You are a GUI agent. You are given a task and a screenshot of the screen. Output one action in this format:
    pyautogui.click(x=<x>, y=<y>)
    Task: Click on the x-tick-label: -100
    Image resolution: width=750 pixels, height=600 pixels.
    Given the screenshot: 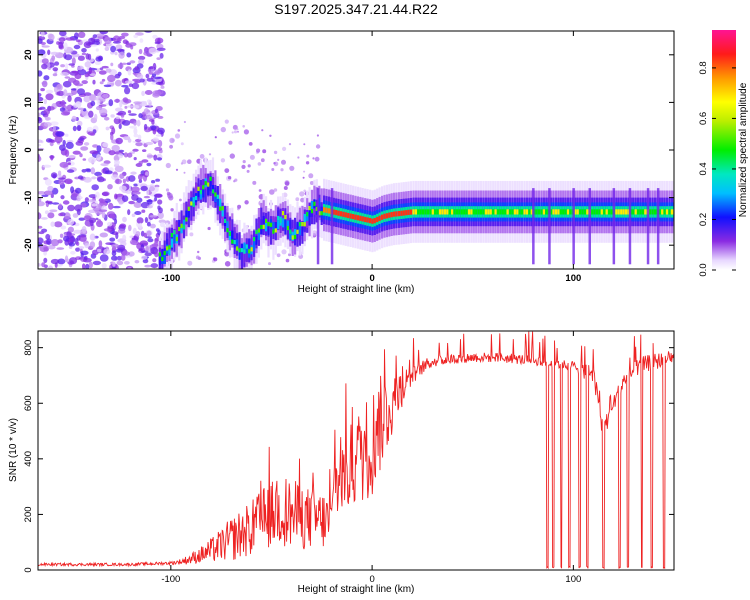 What is the action you would take?
    pyautogui.click(x=170, y=579)
    